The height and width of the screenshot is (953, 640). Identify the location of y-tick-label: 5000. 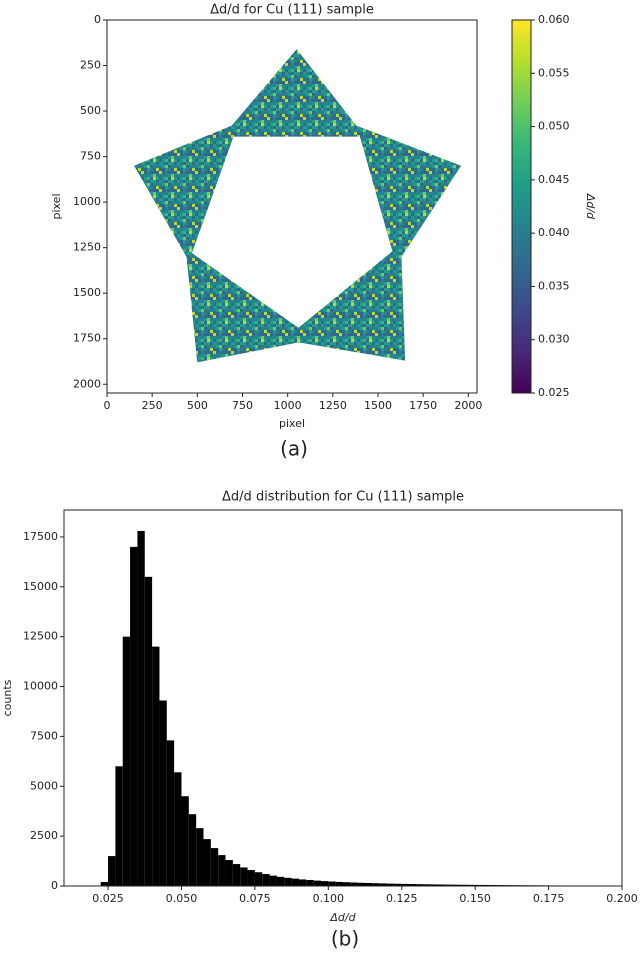
(44, 785).